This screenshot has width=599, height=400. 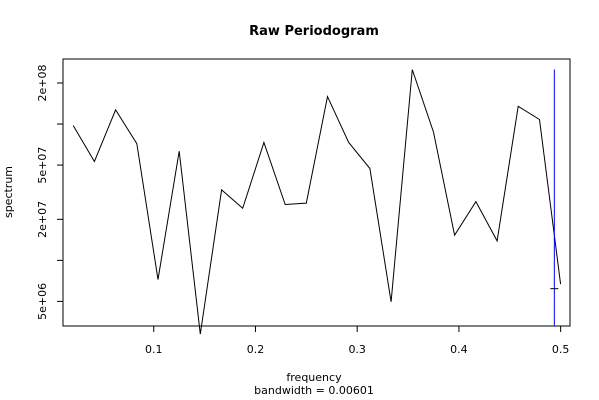 I want to click on y-axis: 5e+06 2e+07 5e+07 2e+08, so click(x=49, y=192).